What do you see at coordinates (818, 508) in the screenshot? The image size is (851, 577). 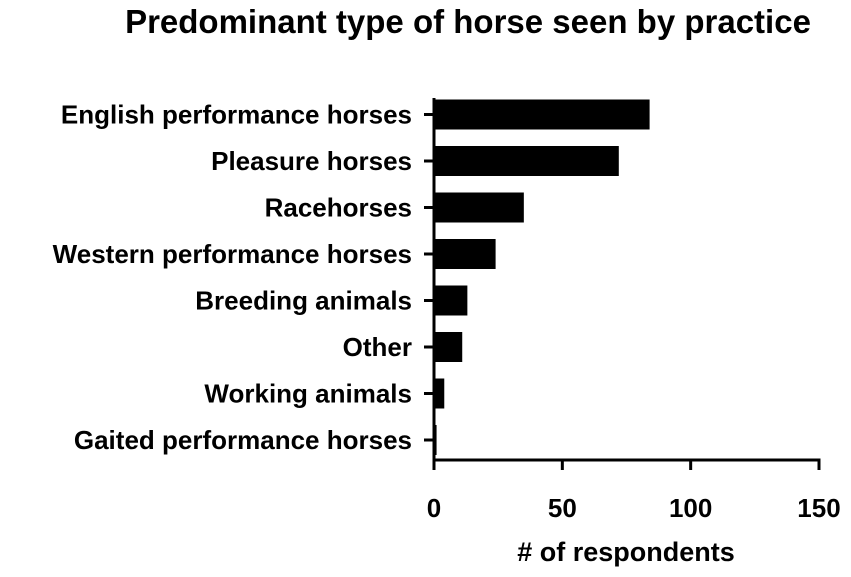 I see `x-tick-label: 150` at bounding box center [818, 508].